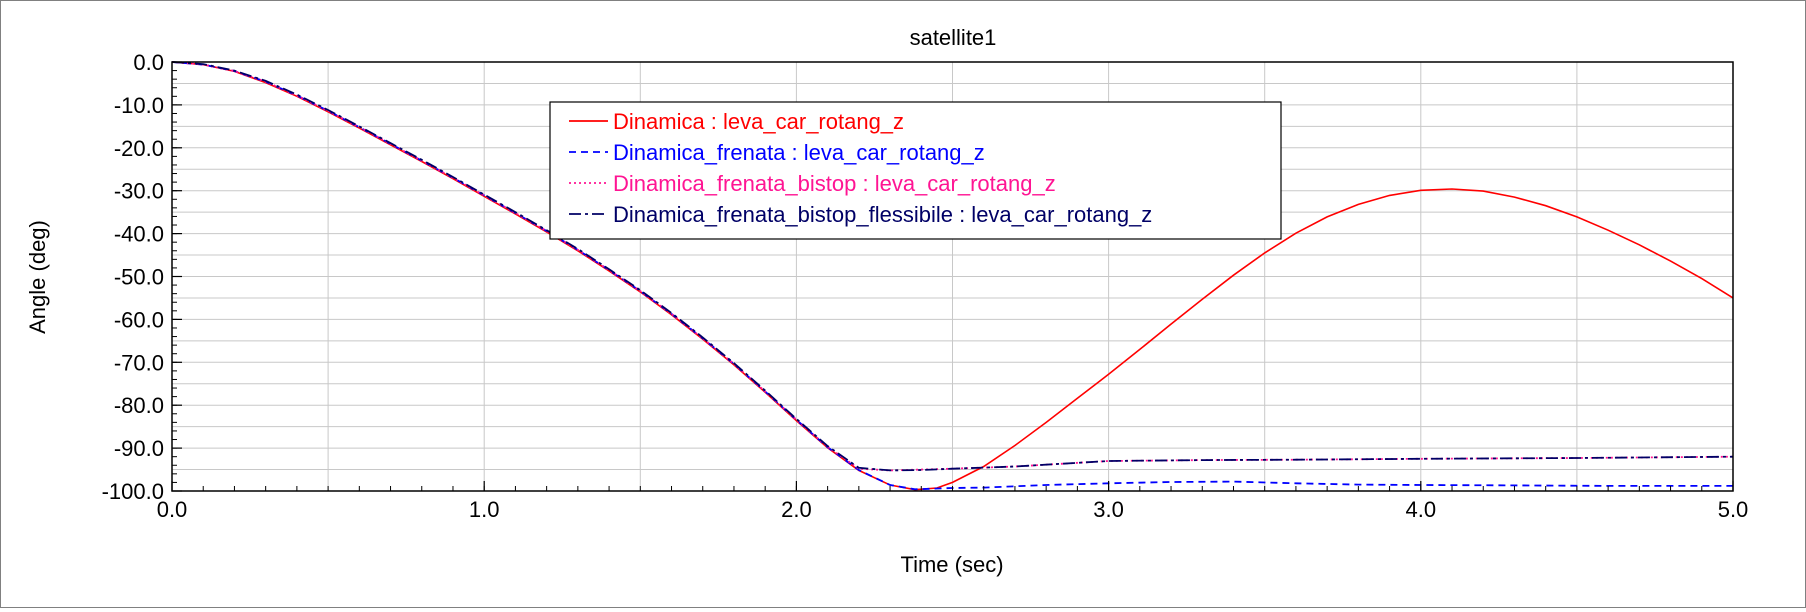  What do you see at coordinates (139, 319) in the screenshot?
I see `y-tick-label: -60.0` at bounding box center [139, 319].